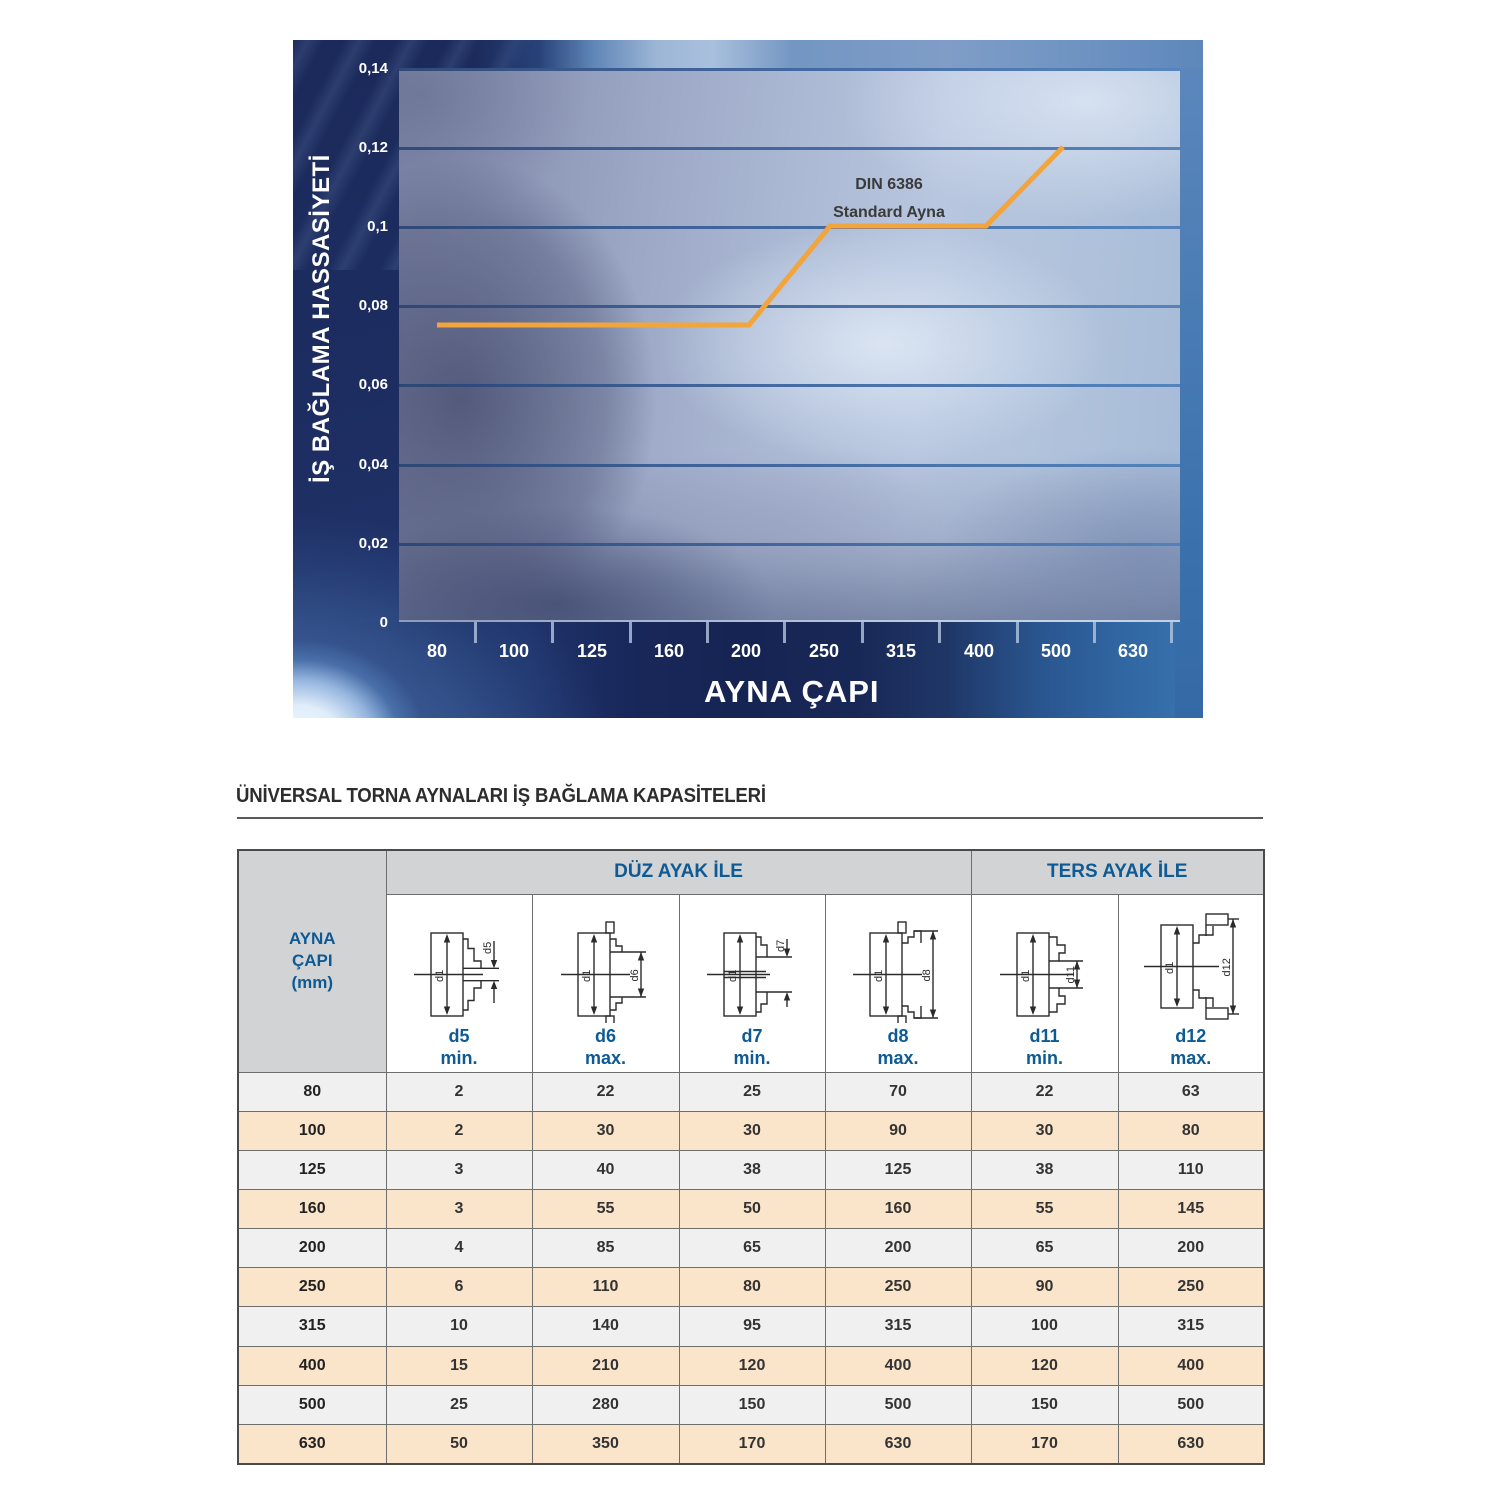 The image size is (1500, 1500). Describe the element at coordinates (1071, 974) in the screenshot. I see `svg-text: d11` at that location.